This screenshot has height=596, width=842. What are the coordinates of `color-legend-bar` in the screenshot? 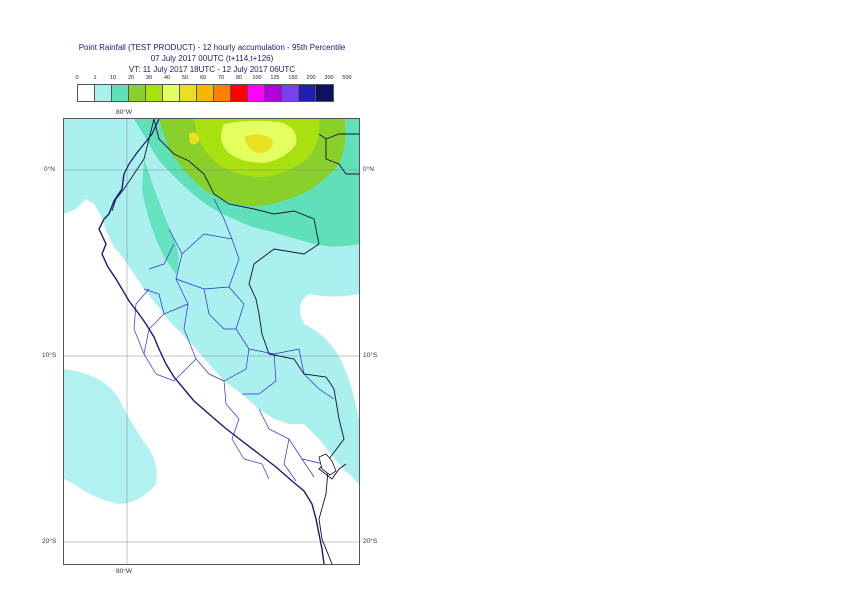 It's located at (205, 93).